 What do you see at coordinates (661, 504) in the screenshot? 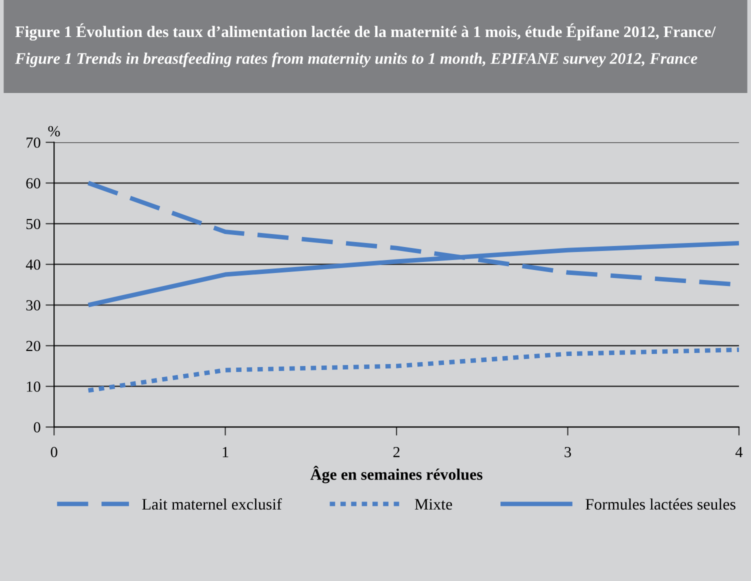
I see `legend-label: Formules lactées seules` at bounding box center [661, 504].